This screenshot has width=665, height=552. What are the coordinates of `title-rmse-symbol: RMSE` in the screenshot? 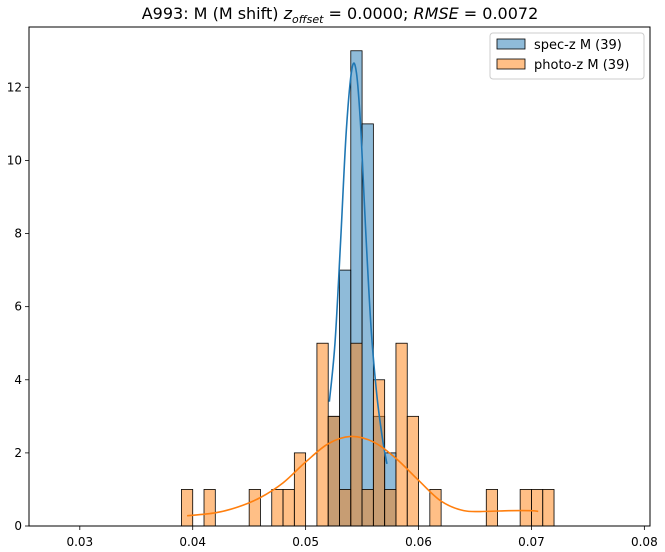 It's located at (437, 13).